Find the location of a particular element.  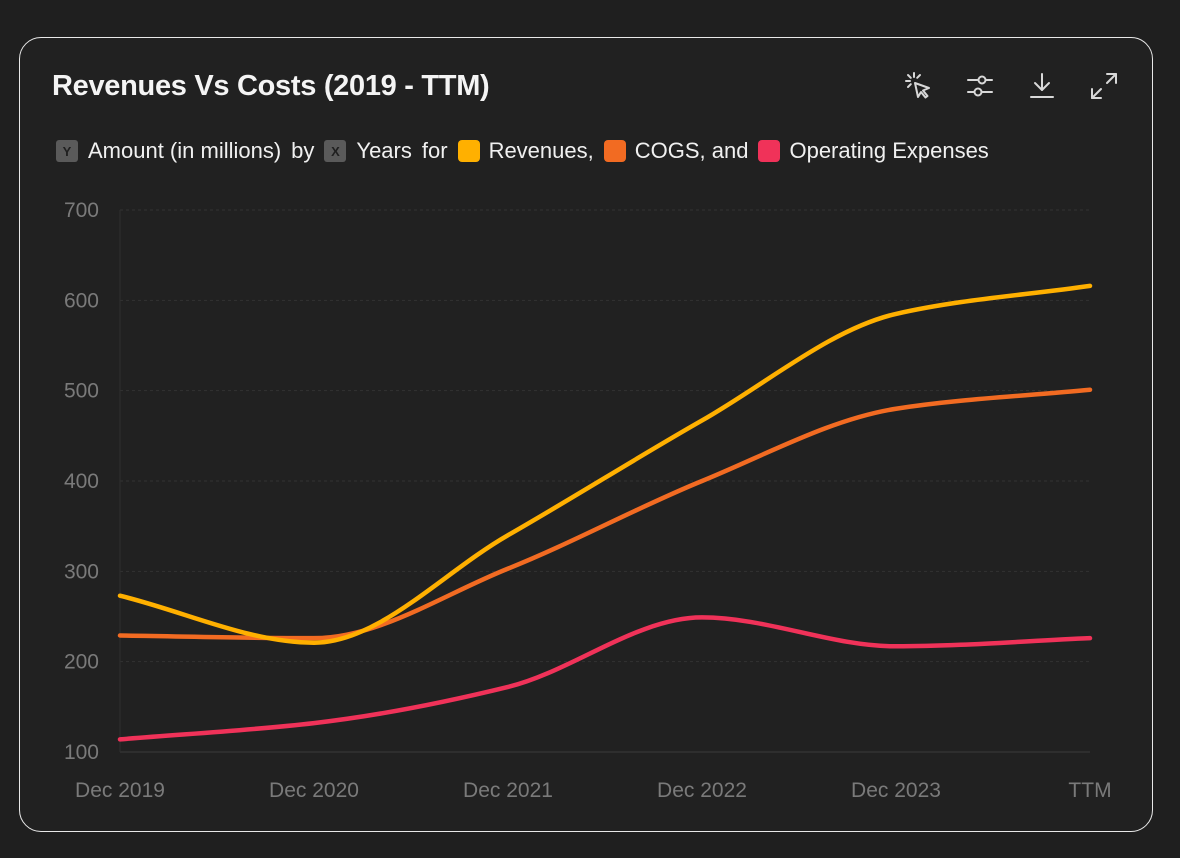

y-tick-label: 300 is located at coordinates (81, 571).